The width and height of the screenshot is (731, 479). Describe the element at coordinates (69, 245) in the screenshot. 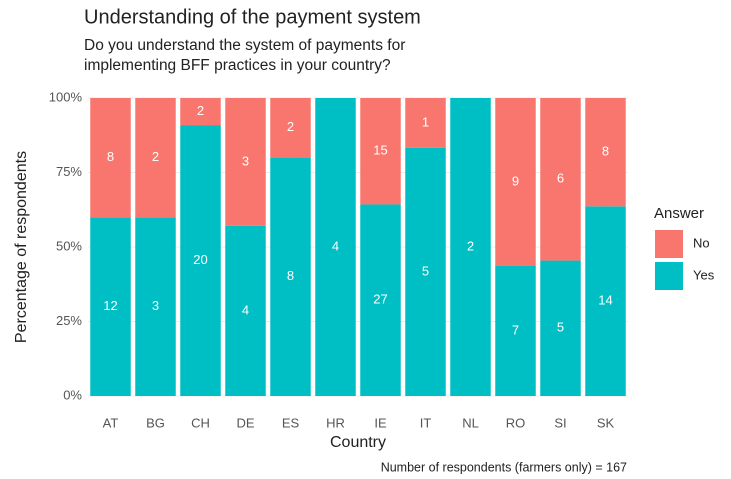

I see `y-tick-label: 50%` at that location.